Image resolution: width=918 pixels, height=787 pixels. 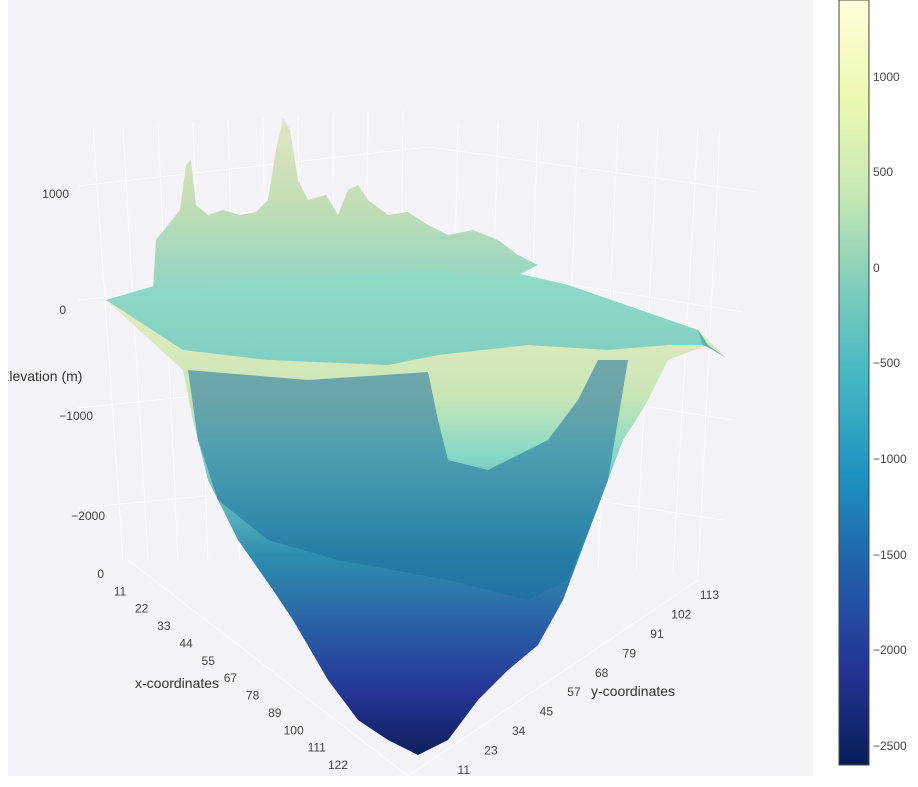 What do you see at coordinates (602, 673) in the screenshot?
I see `y-tick: 68` at bounding box center [602, 673].